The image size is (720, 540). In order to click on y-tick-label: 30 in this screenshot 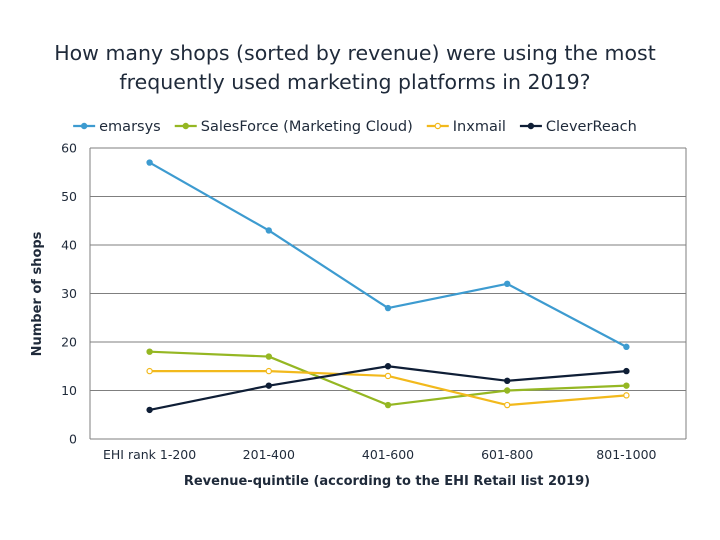, I will do `click(69, 293)`.